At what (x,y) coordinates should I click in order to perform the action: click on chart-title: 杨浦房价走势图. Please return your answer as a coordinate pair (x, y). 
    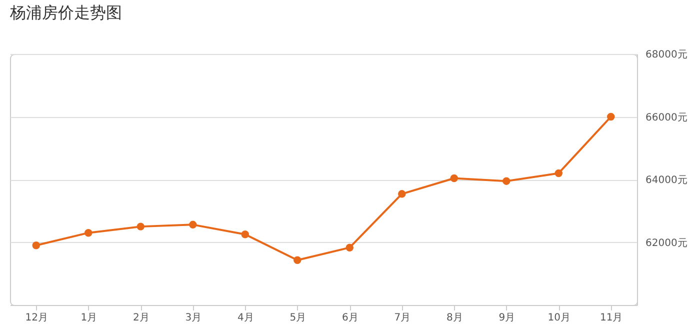
    Looking at the image, I should click on (65, 12).